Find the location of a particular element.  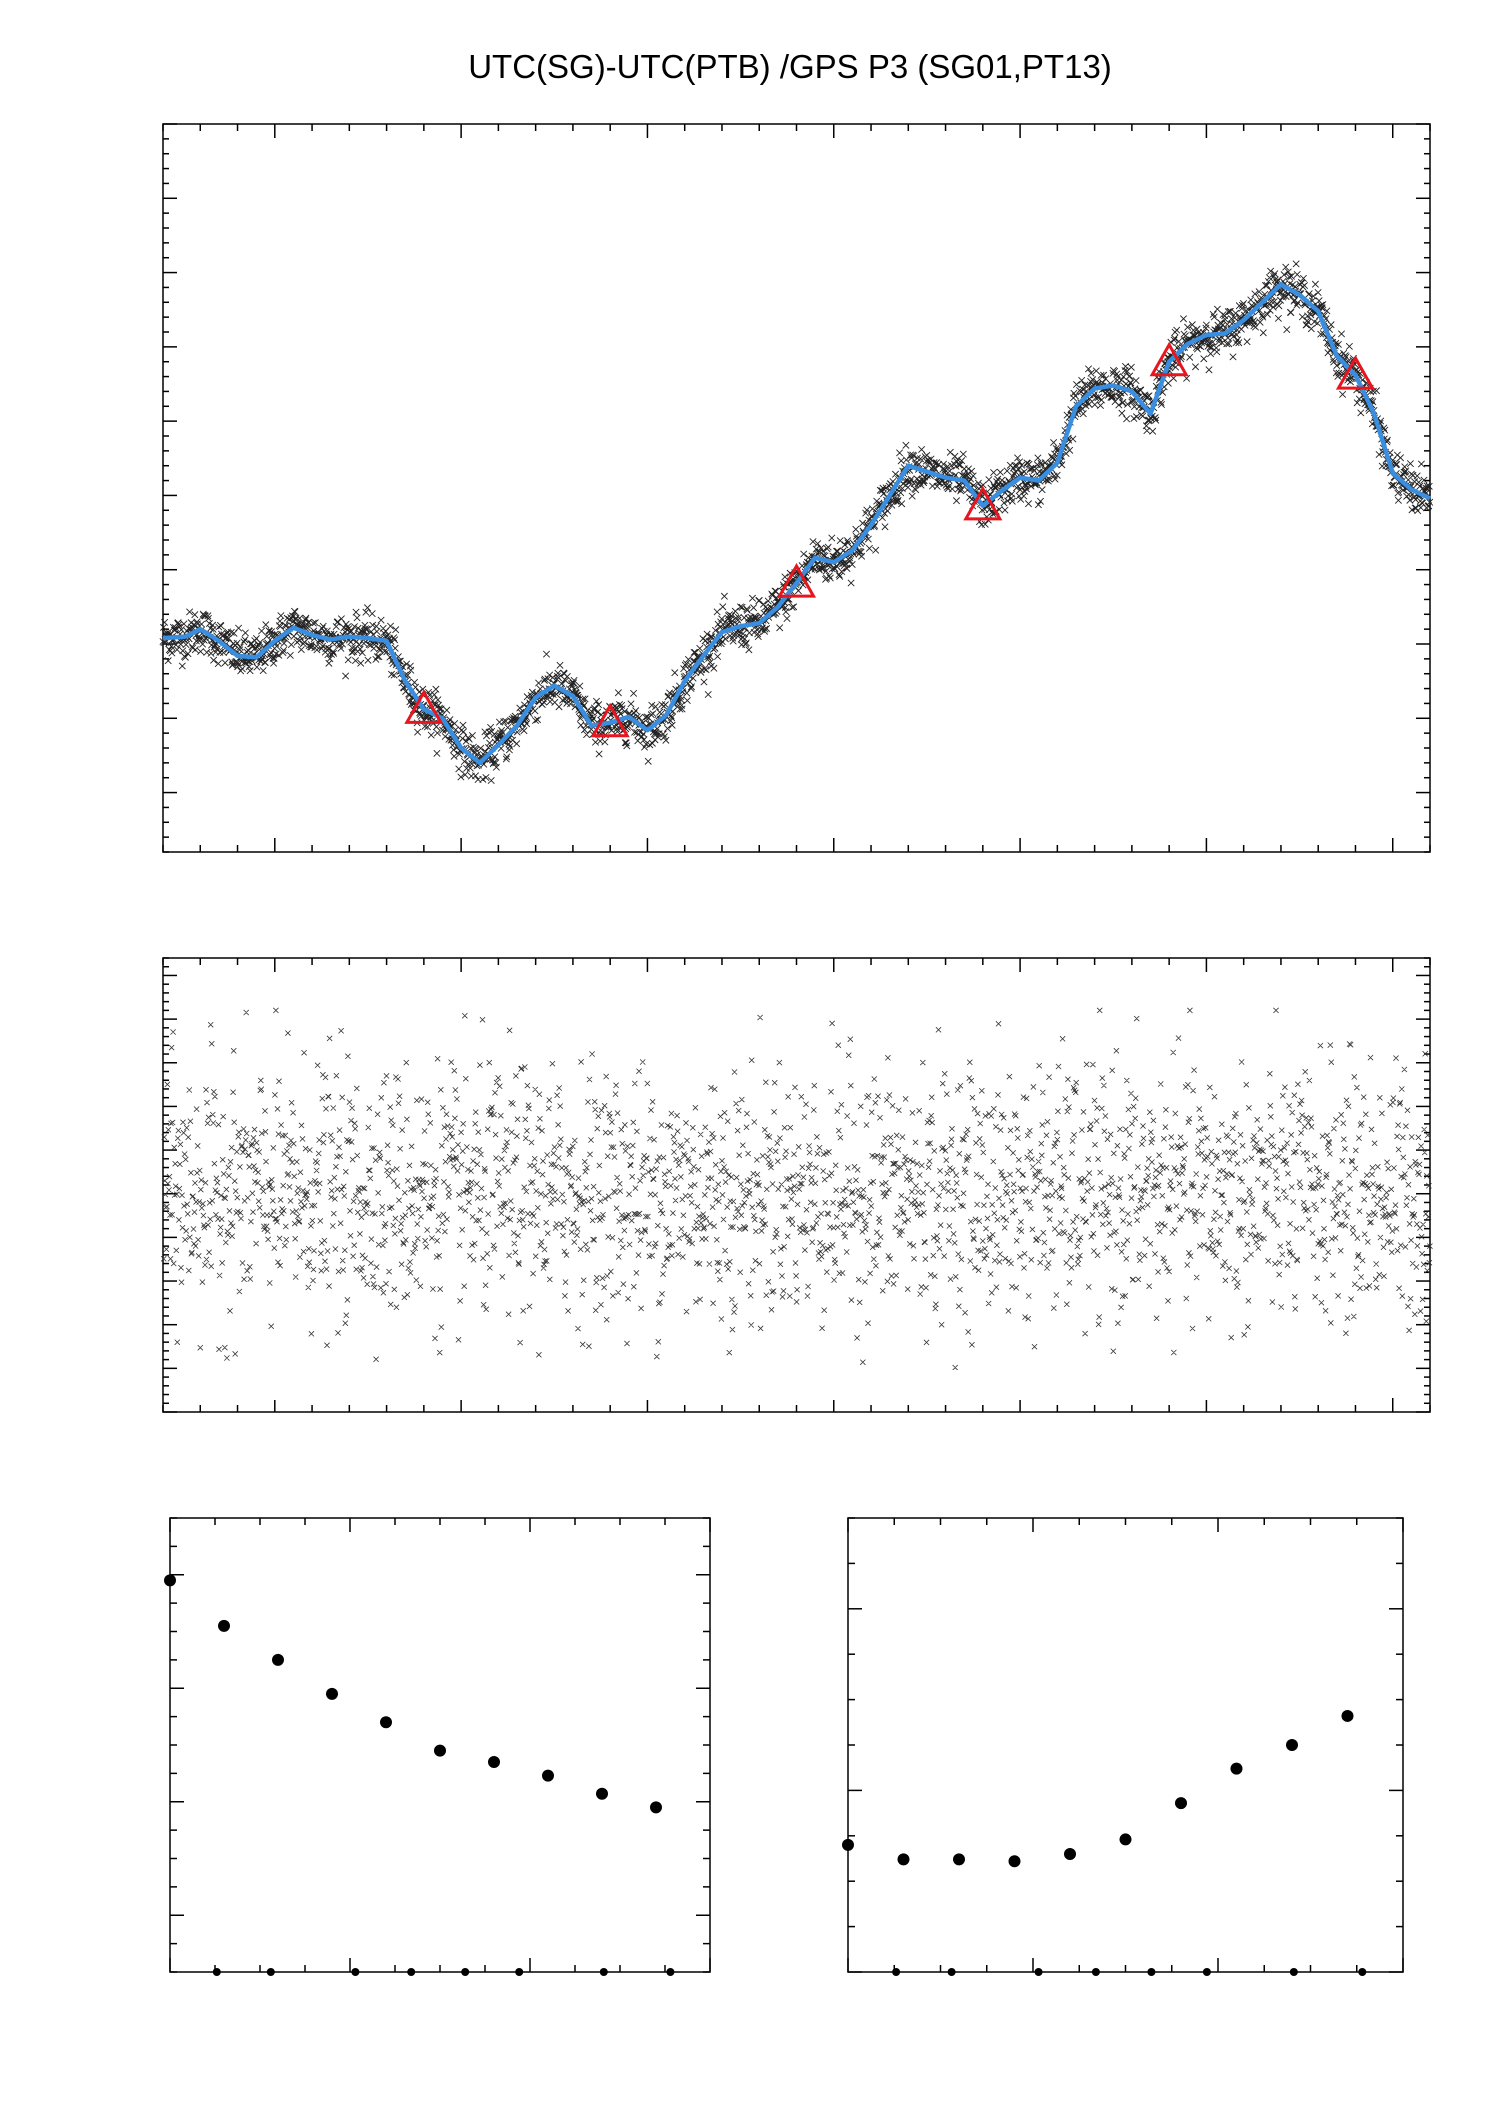

time-deviation-panel is located at coordinates (1123, 1746).